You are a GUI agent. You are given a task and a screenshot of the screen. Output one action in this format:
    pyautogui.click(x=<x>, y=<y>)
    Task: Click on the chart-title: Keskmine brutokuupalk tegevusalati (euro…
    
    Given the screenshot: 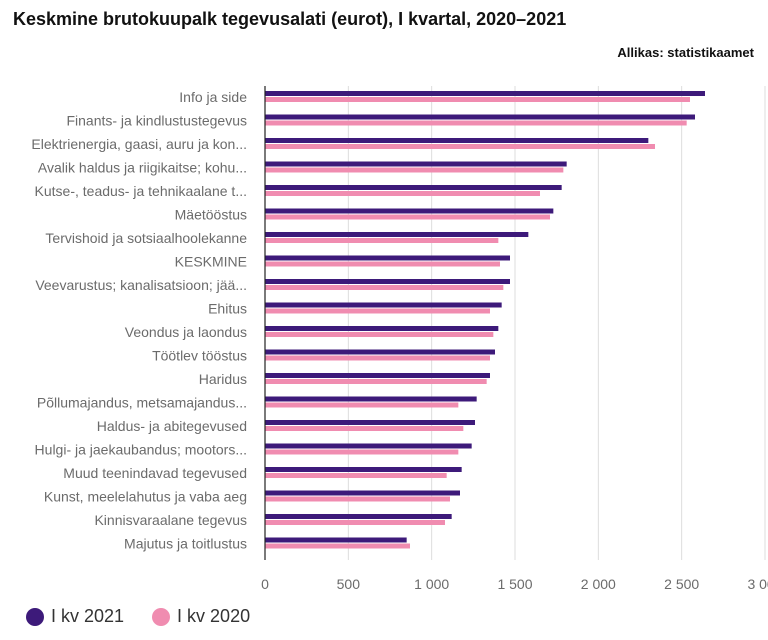 What is the action you would take?
    pyautogui.click(x=290, y=19)
    